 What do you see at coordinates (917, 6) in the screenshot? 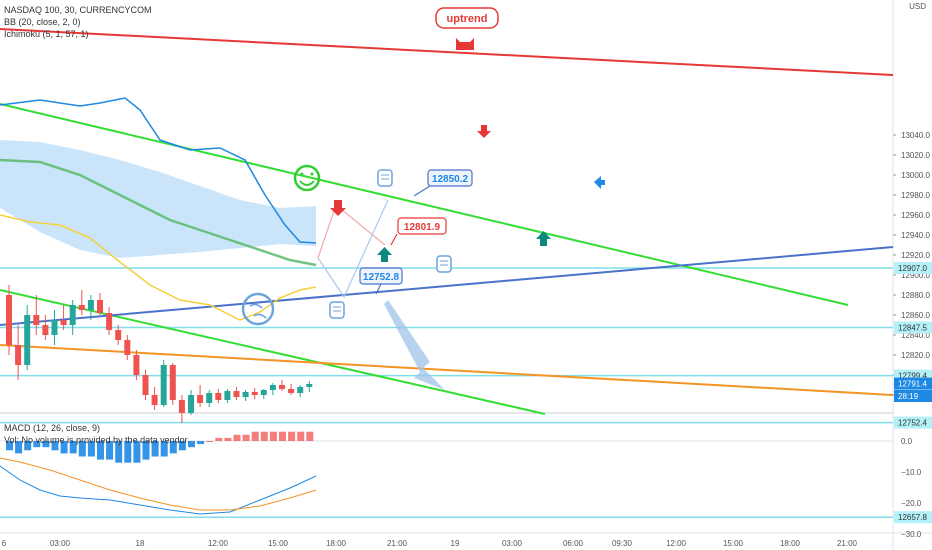
I see `currency-label: USD` at bounding box center [917, 6].